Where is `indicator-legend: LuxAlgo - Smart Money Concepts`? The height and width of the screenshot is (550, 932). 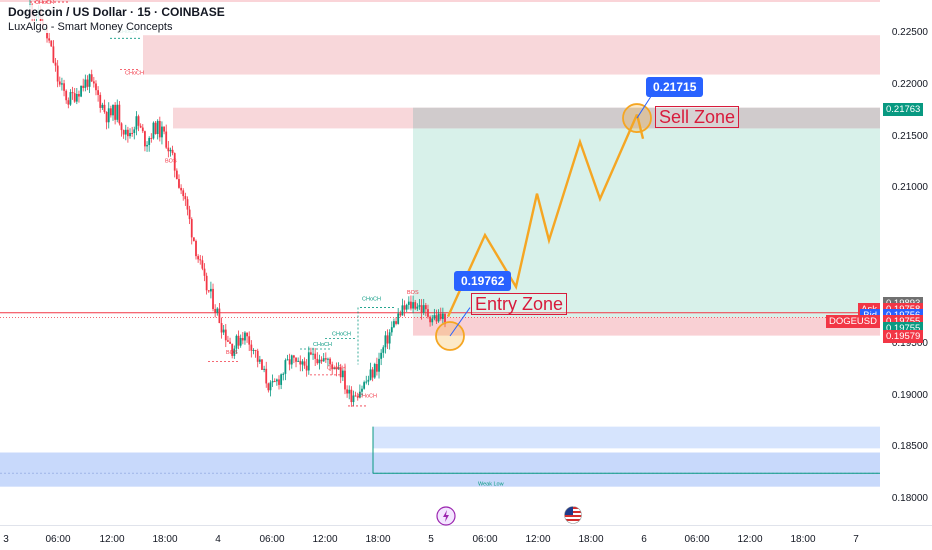 indicator-legend: LuxAlgo - Smart Money Concepts is located at coordinates (90, 27).